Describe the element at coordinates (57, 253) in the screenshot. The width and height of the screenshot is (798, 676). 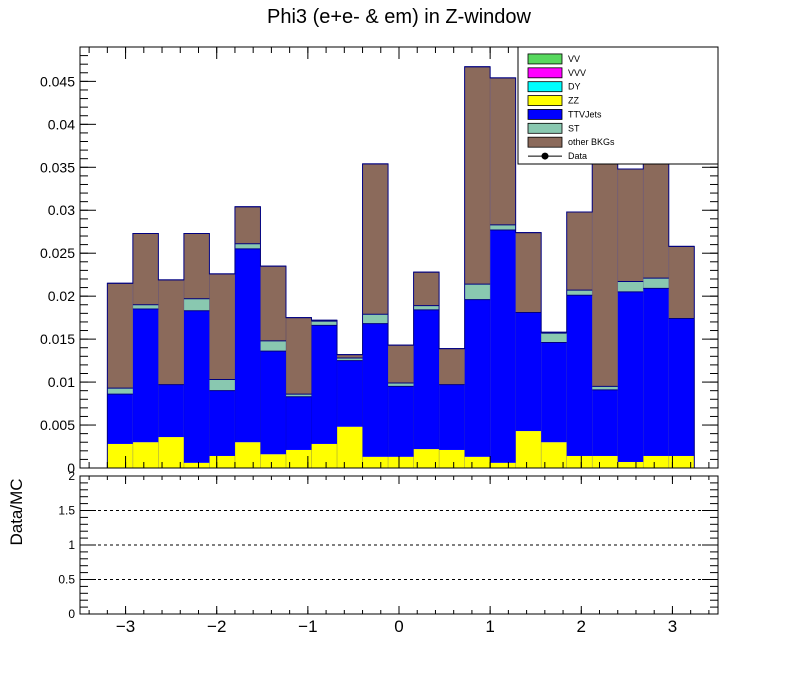
I see `main-y-tick-label: 0.025` at that location.